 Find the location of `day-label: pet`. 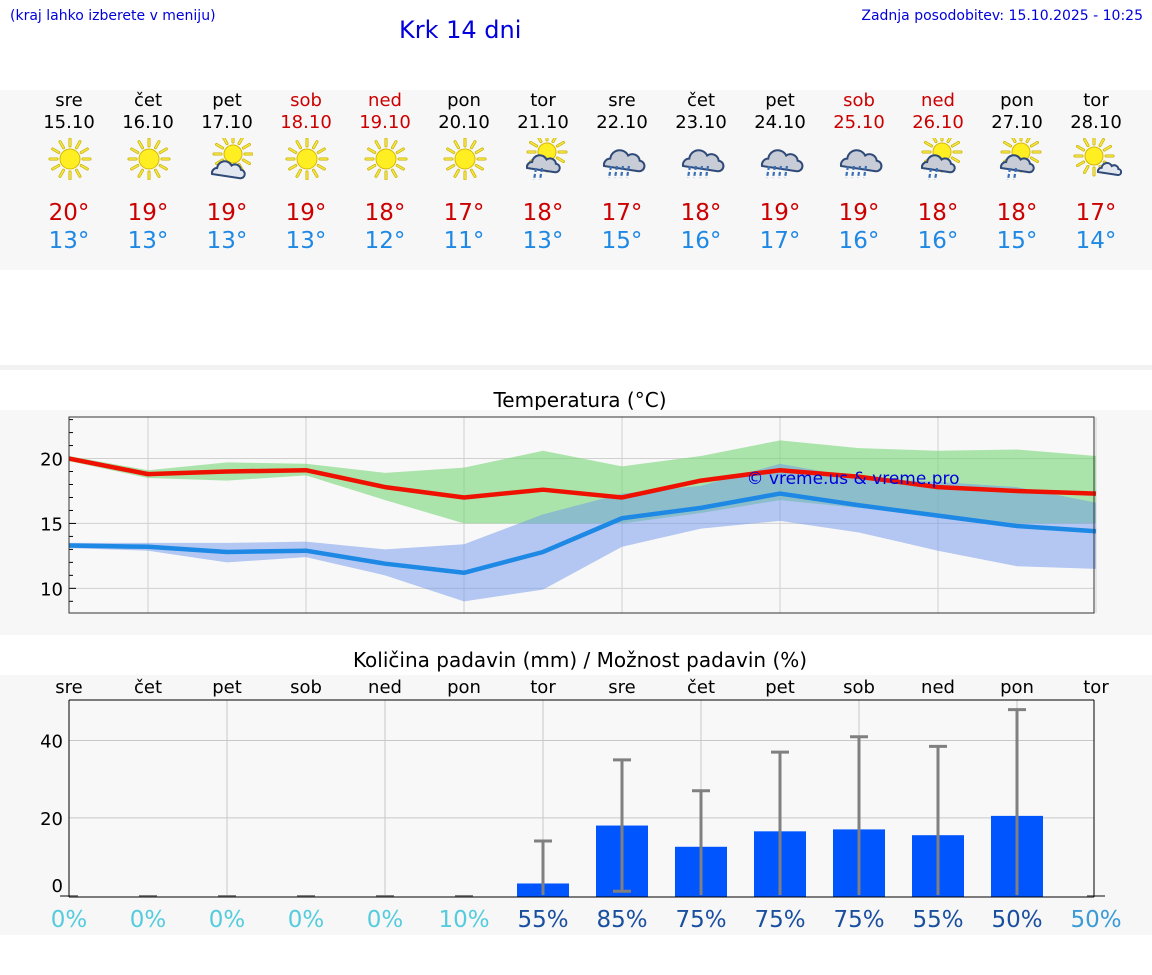

day-label: pet is located at coordinates (780, 687).